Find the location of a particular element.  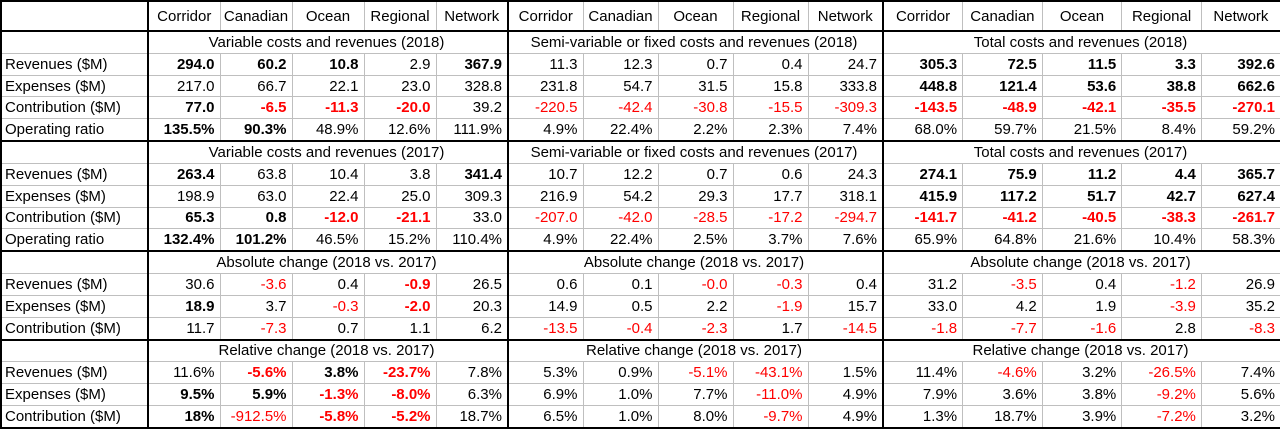

value-cell: 8.4% is located at coordinates (1161, 130).